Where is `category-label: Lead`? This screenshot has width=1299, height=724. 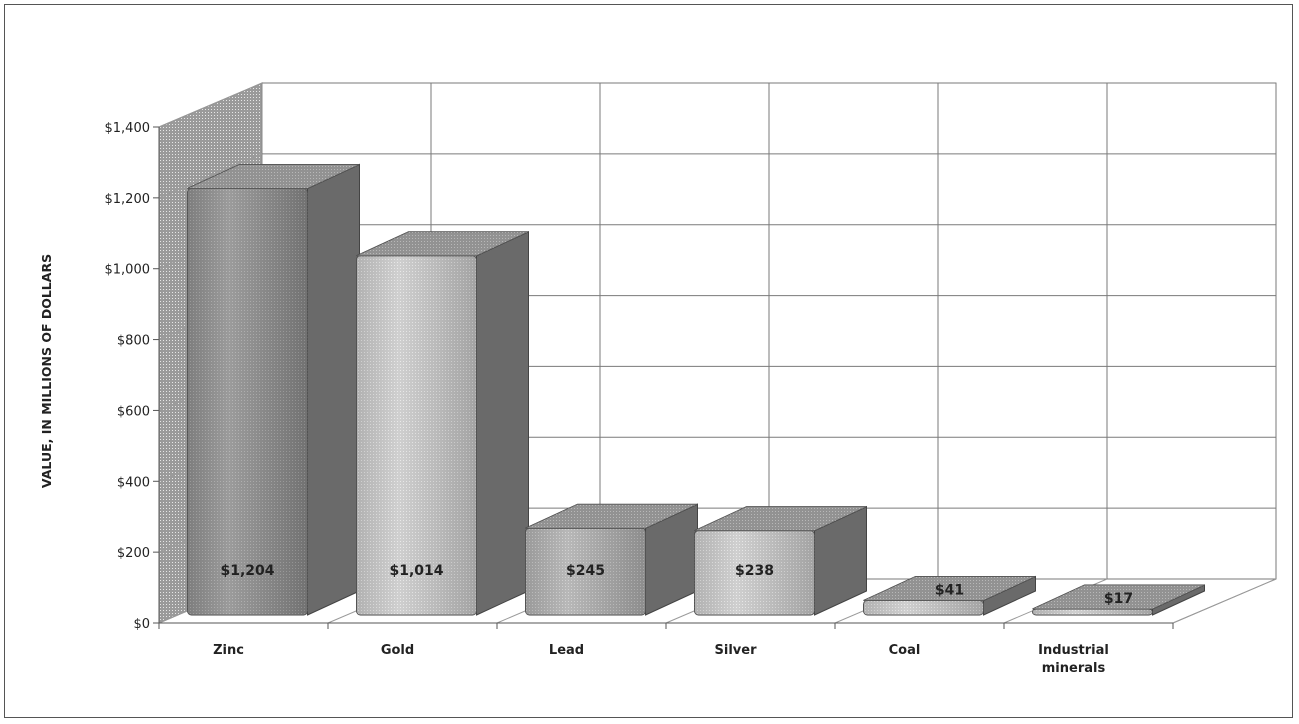
category-label: Lead is located at coordinates (566, 650).